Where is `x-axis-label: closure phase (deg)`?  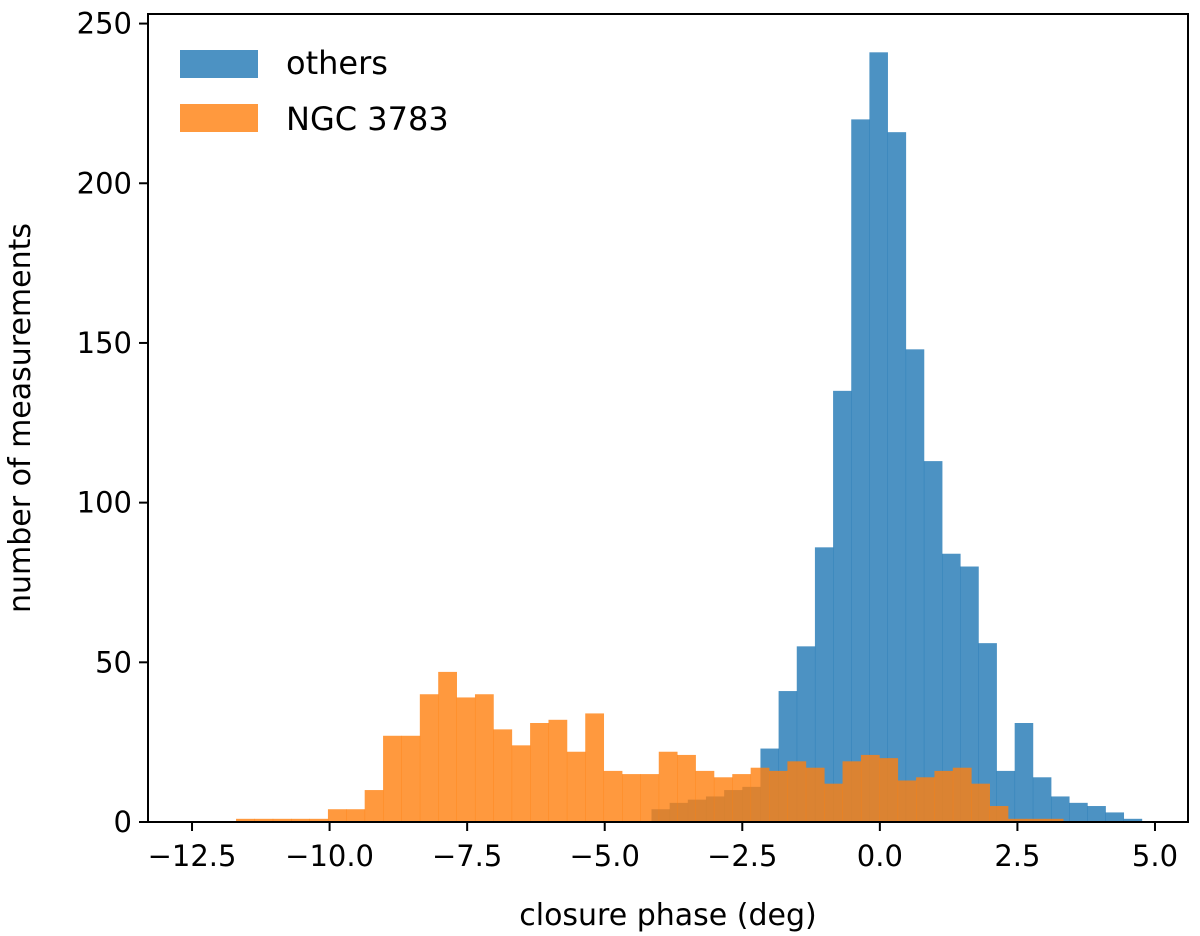 x-axis-label: closure phase (deg) is located at coordinates (668, 915).